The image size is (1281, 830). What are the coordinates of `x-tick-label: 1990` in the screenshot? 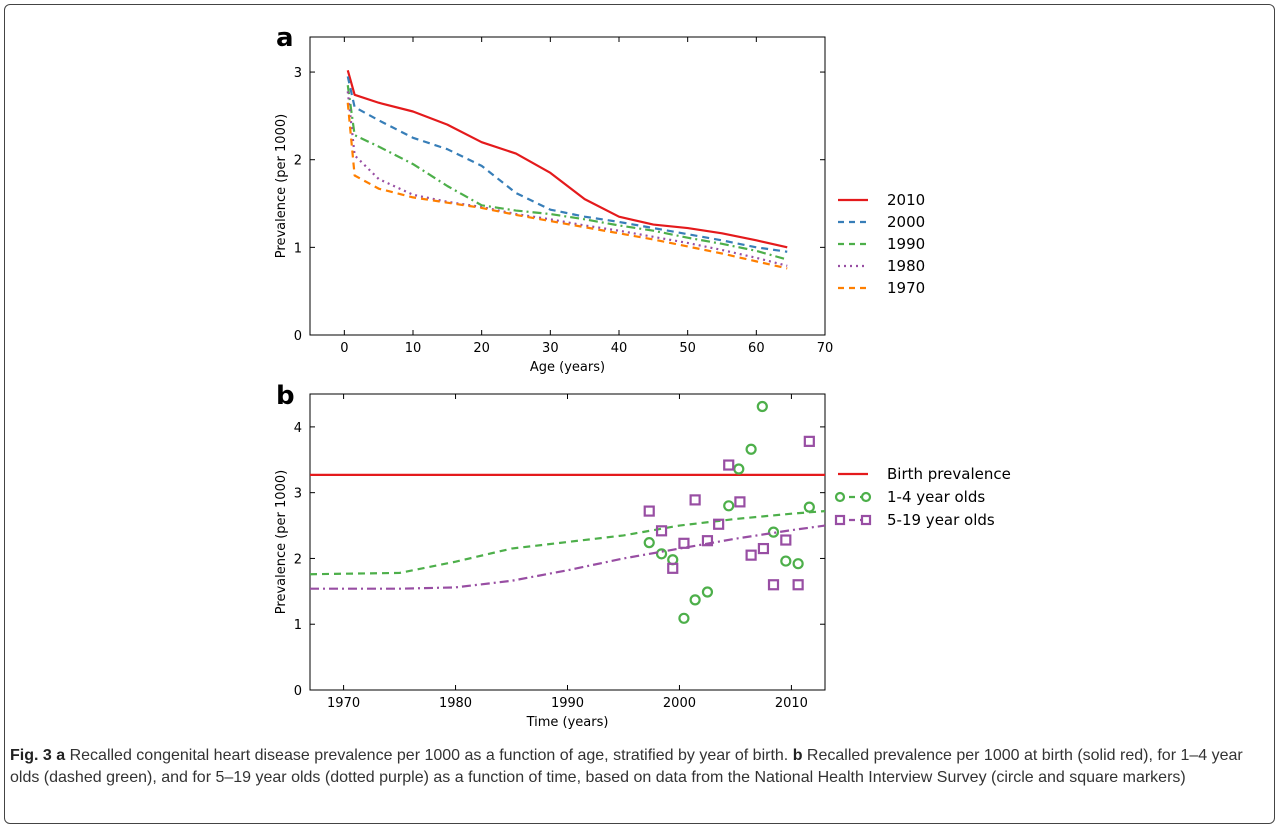 It's located at (567, 703).